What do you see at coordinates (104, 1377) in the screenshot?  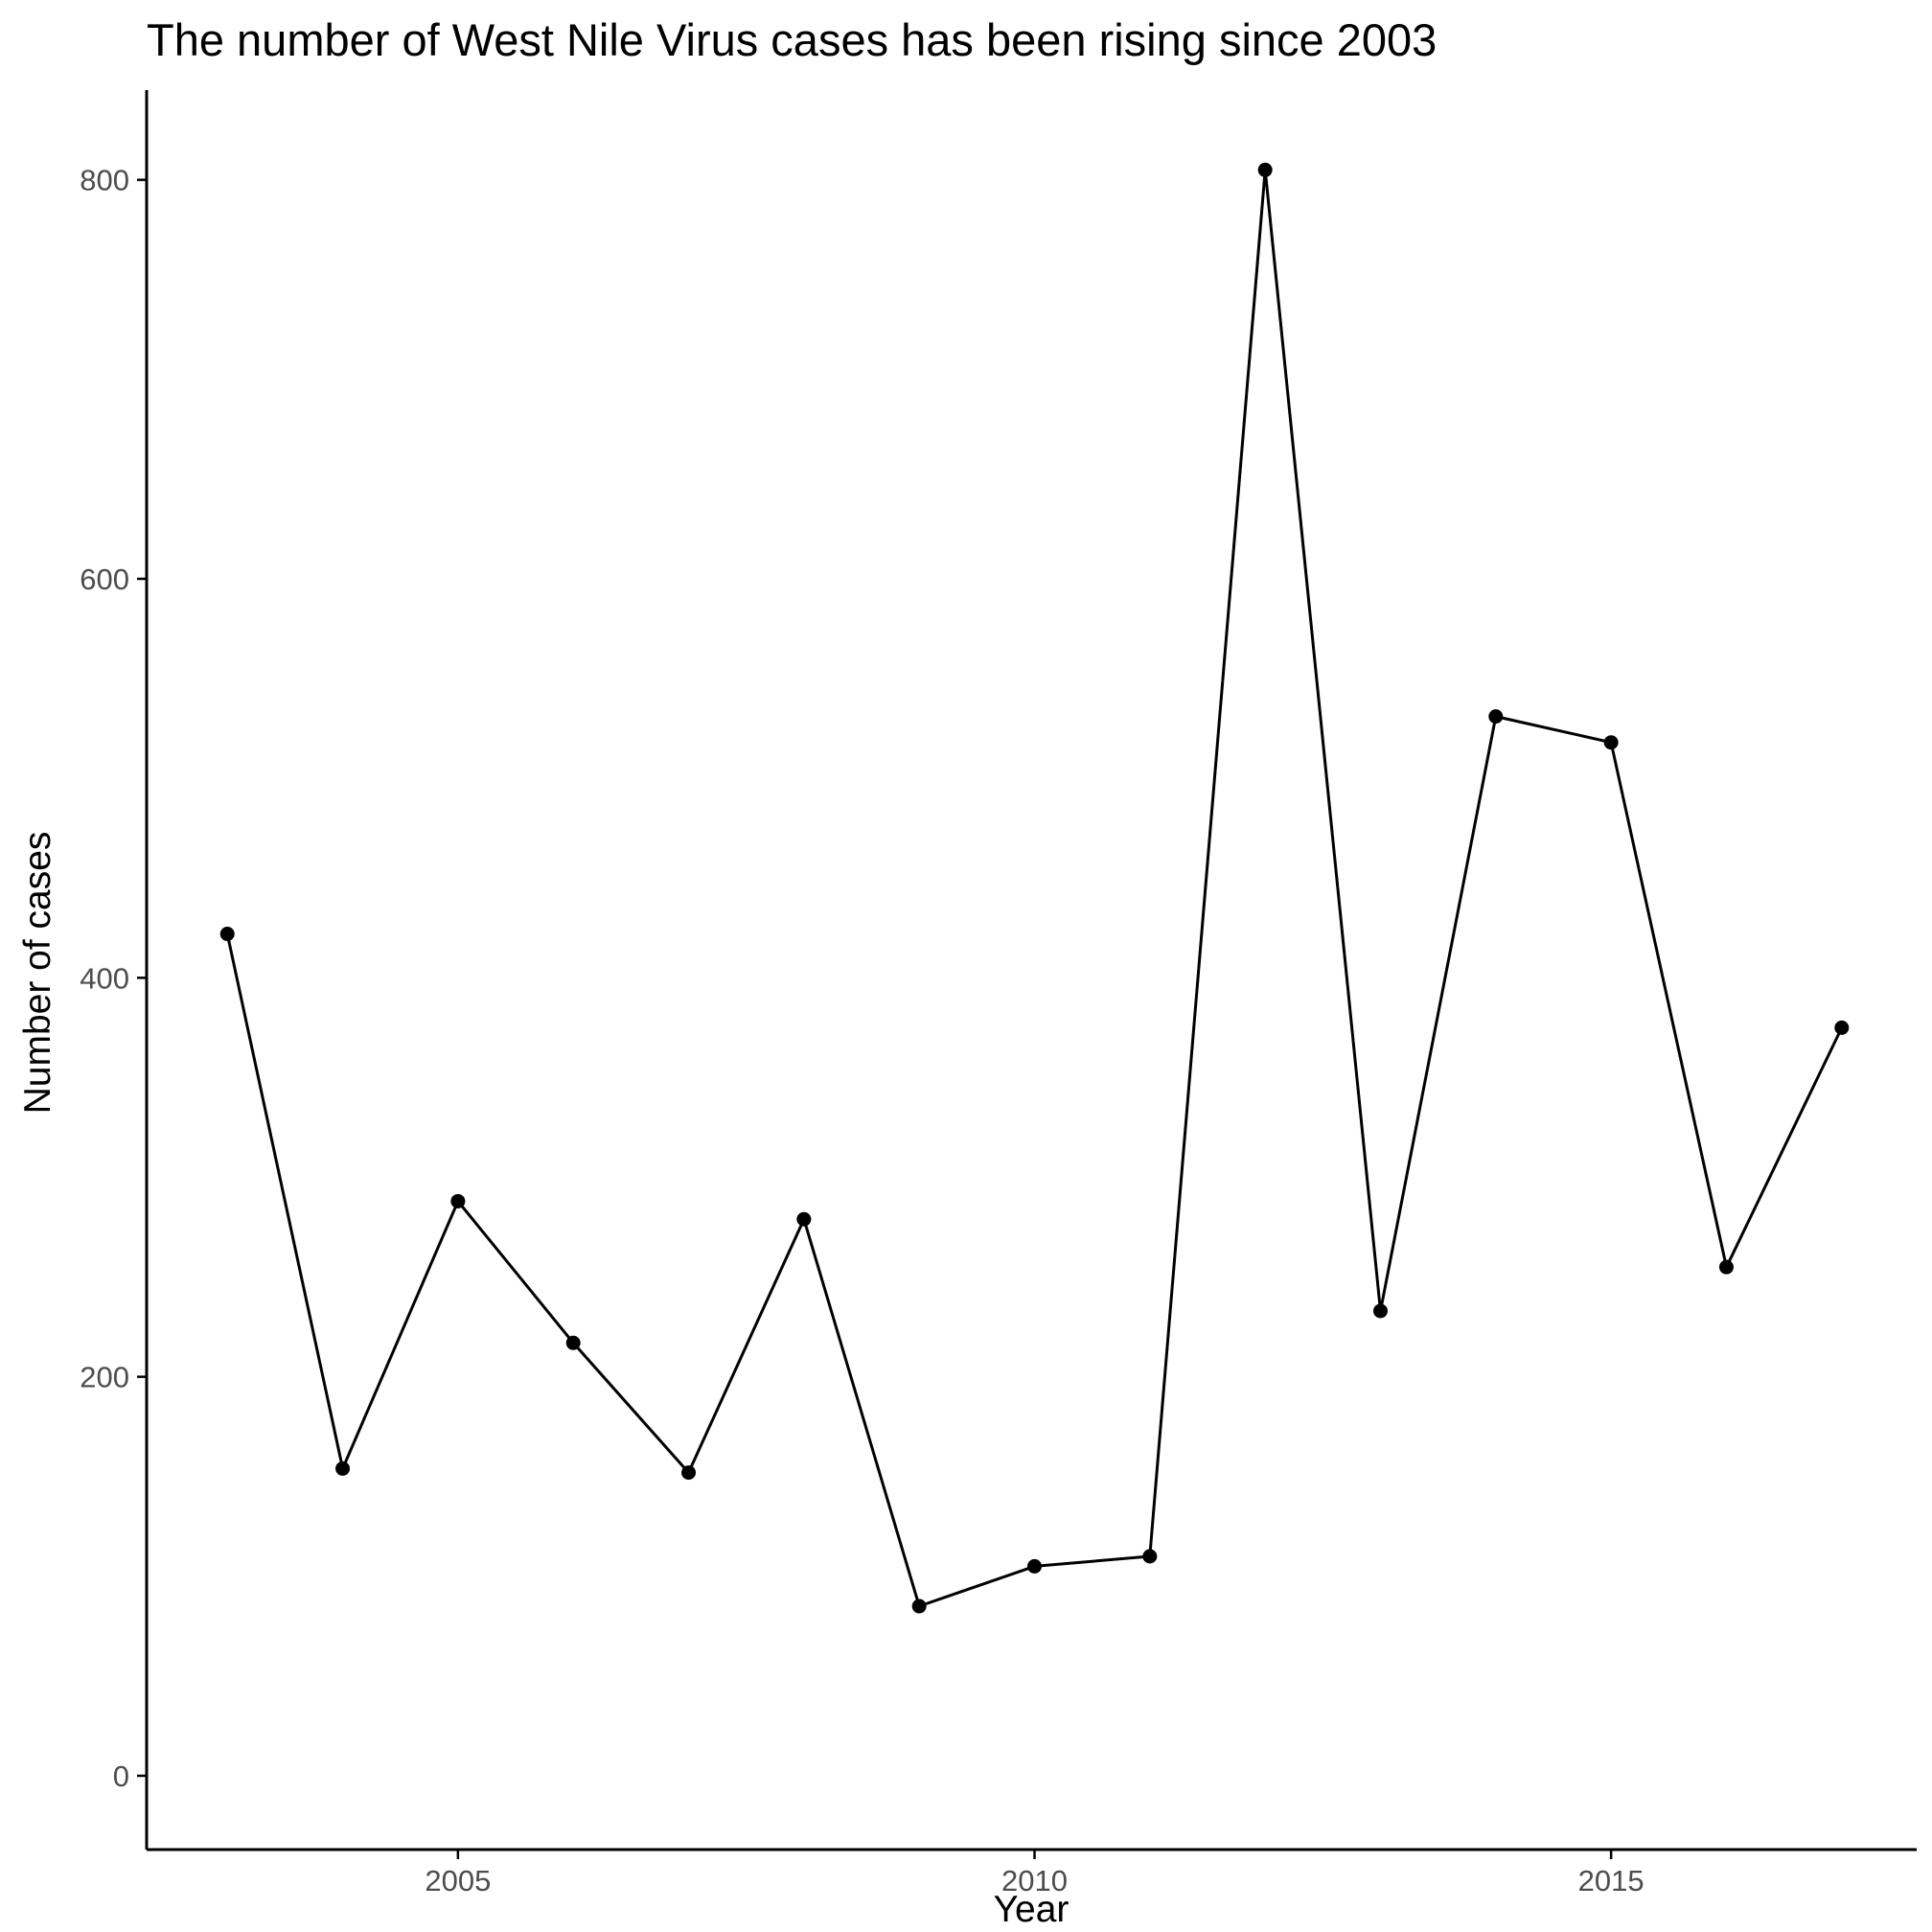 I see `y-tick-label: 200` at bounding box center [104, 1377].